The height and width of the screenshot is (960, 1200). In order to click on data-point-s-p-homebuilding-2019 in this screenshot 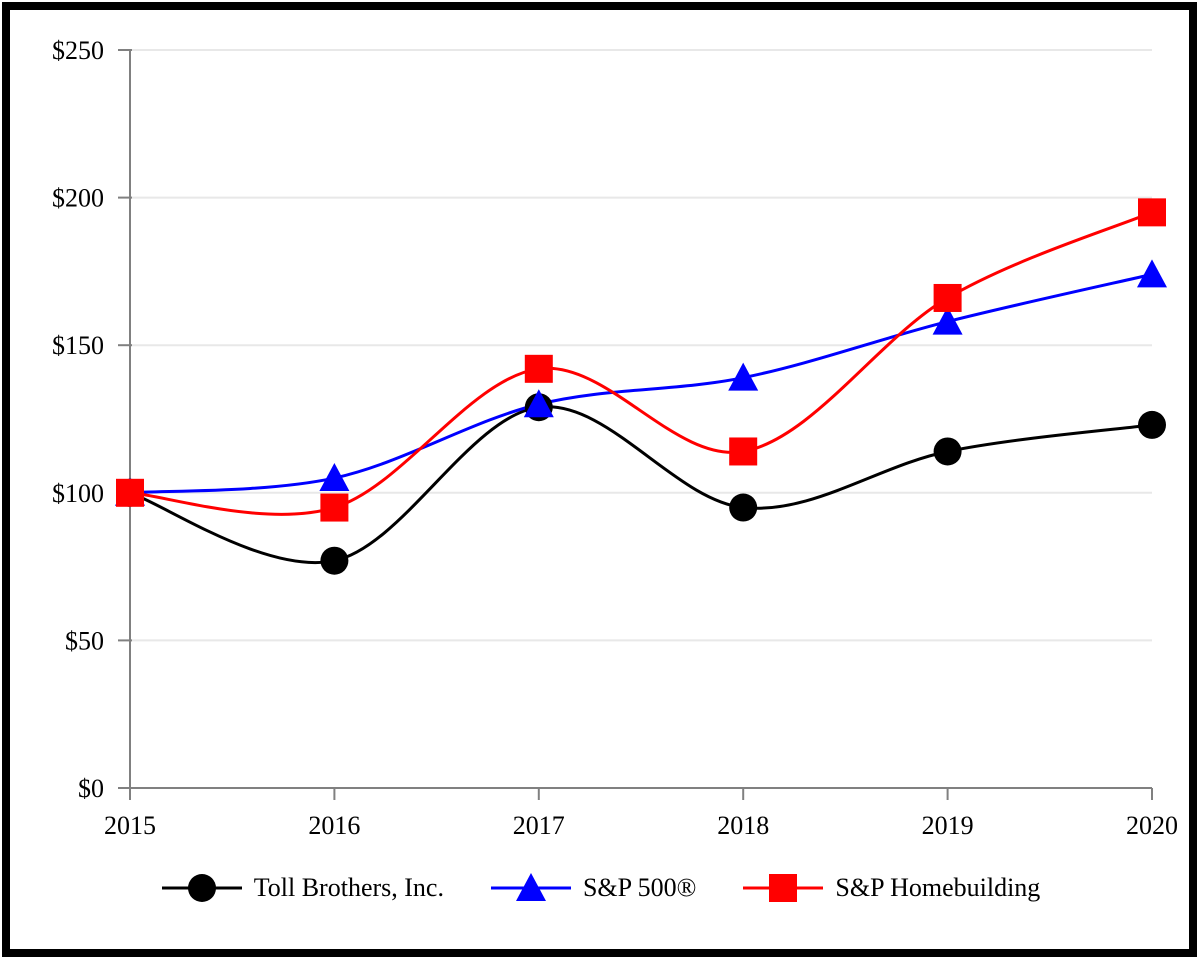, I will do `click(947, 297)`.